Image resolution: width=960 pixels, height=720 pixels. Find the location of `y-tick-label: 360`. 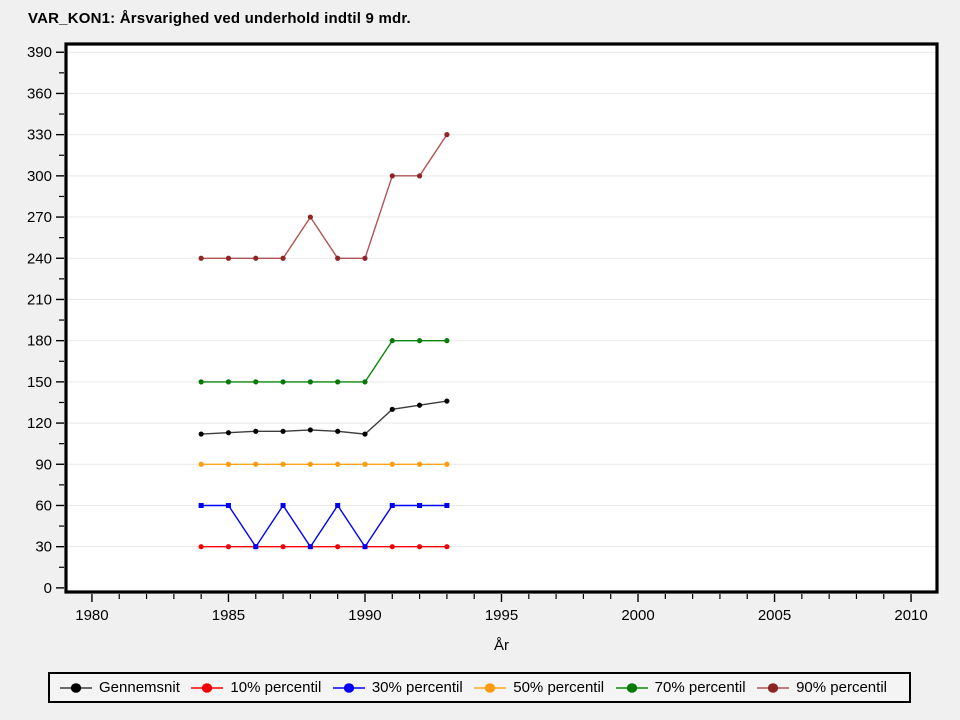

y-tick-label: 360 is located at coordinates (39, 93).